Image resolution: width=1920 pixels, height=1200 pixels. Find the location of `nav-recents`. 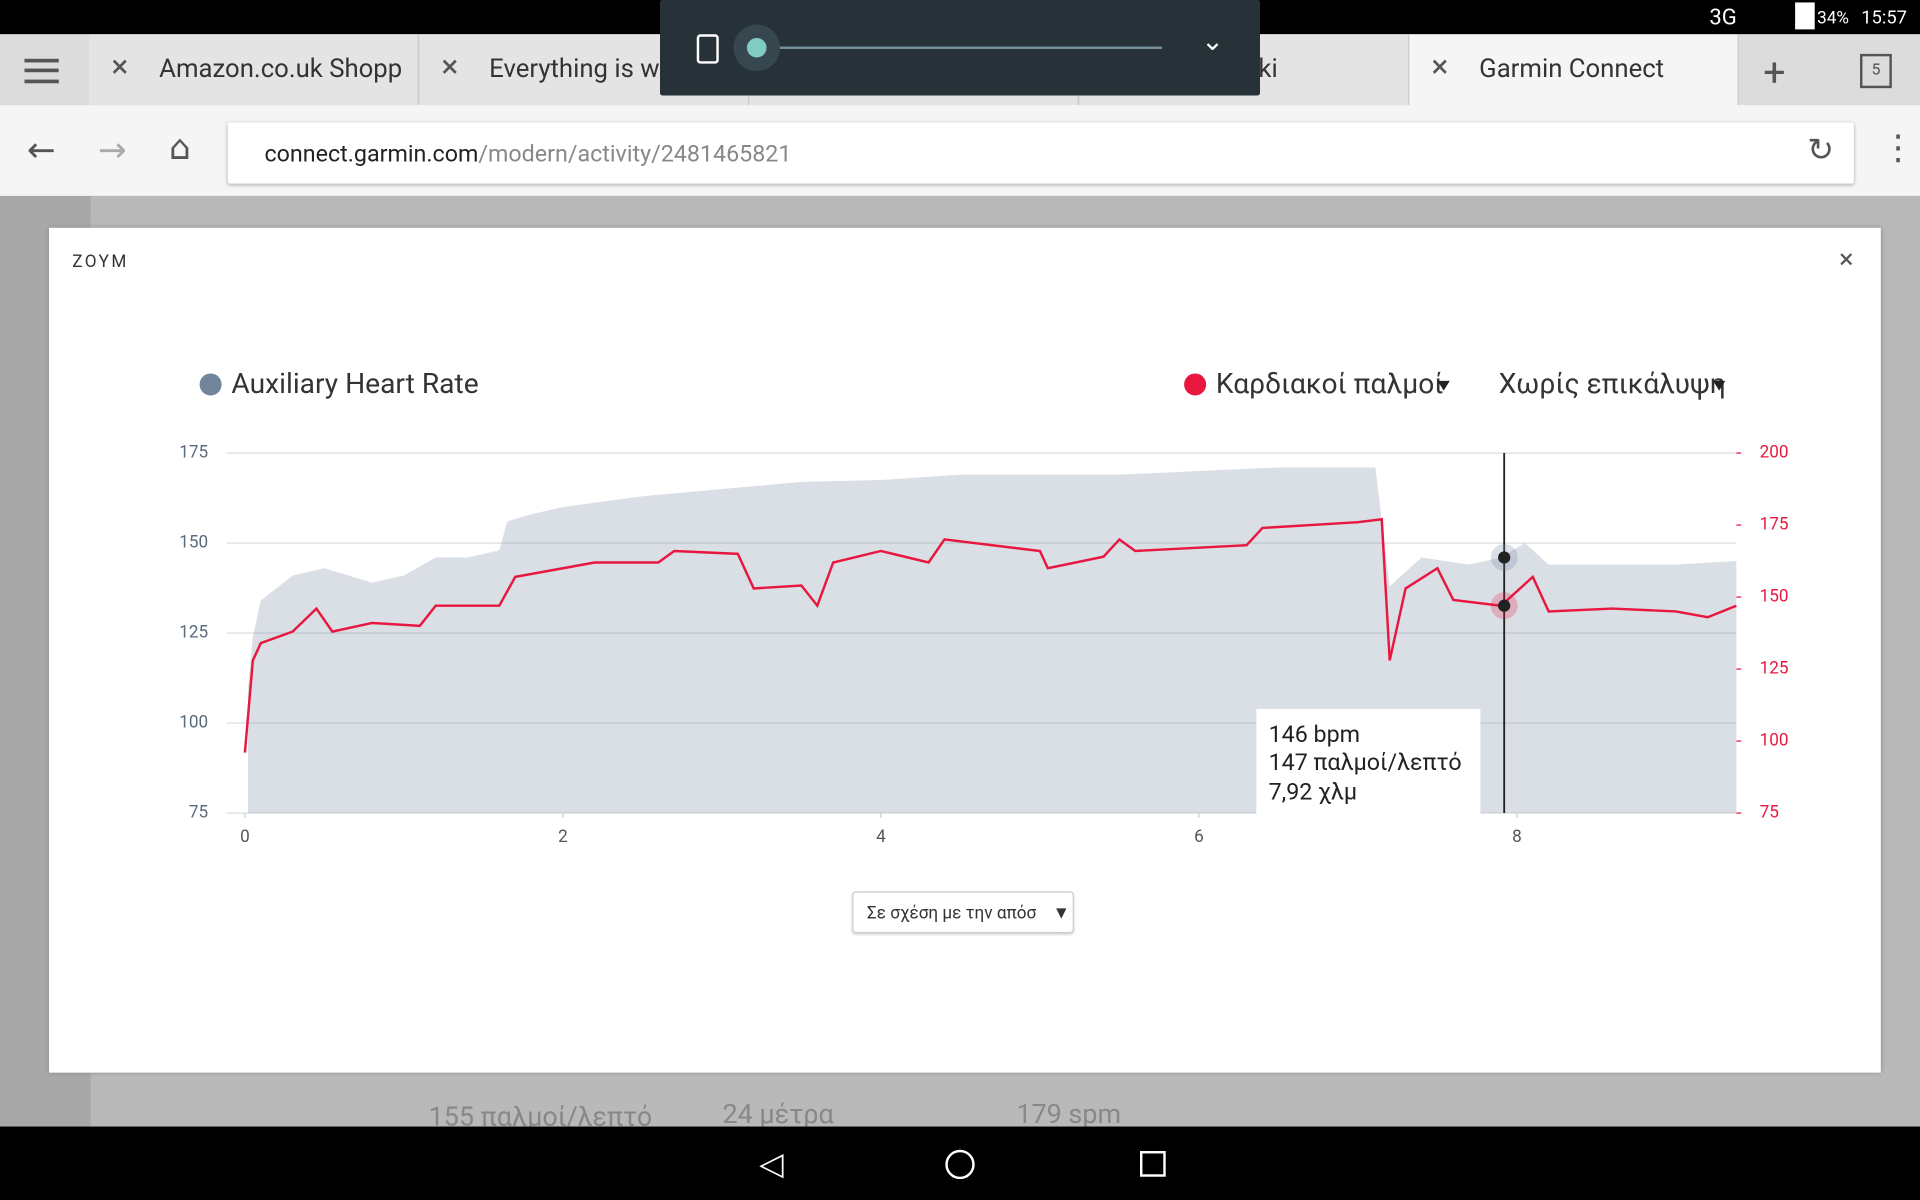

nav-recents is located at coordinates (1153, 1164).